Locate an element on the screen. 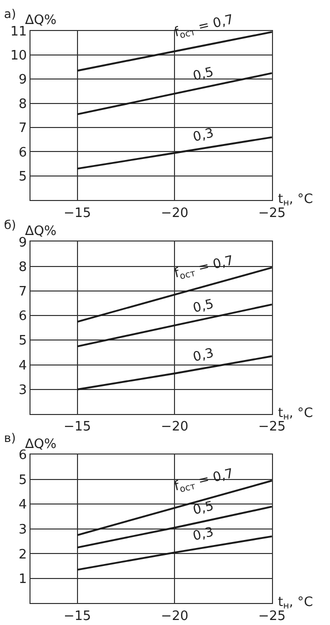 Image resolution: width=330 pixels, height=625 pixels. y-tick-label: 1 is located at coordinates (22, 579).